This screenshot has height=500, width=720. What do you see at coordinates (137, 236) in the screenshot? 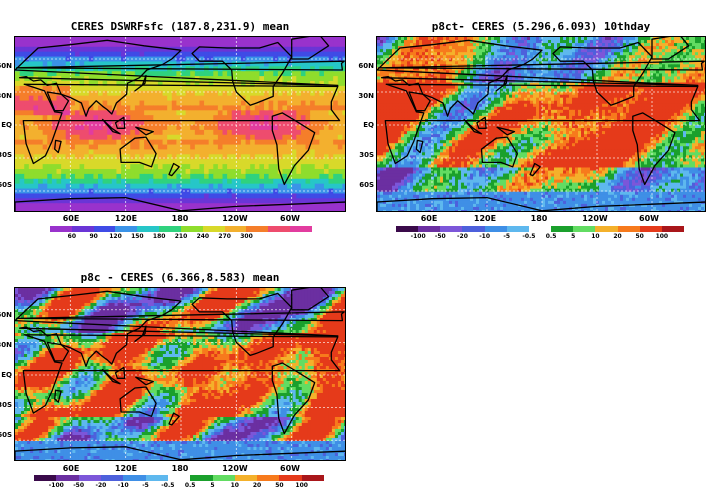
I see `colorbar-label: 150` at bounding box center [137, 236].